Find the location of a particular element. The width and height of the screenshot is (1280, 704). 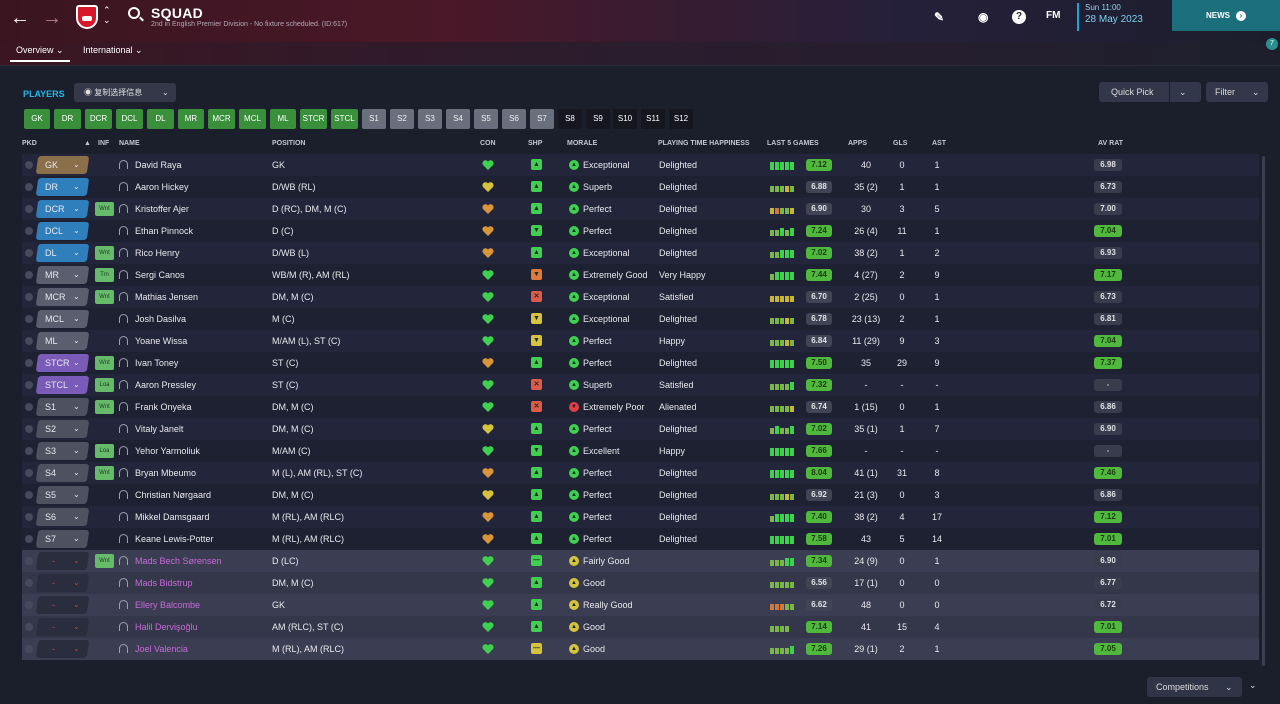

position-button-ml: ML is located at coordinates (283, 119).